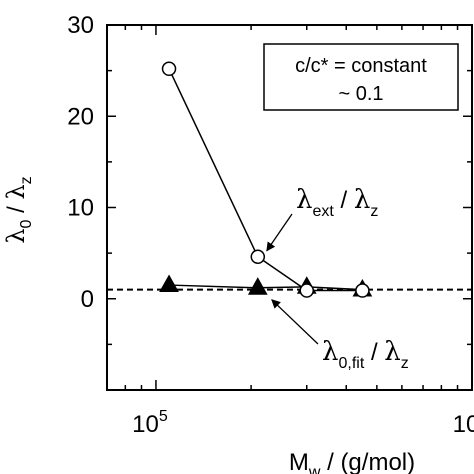 This screenshot has height=474, width=474. Describe the element at coordinates (80, 25) in the screenshot. I see `y-tick-label: 30` at that location.